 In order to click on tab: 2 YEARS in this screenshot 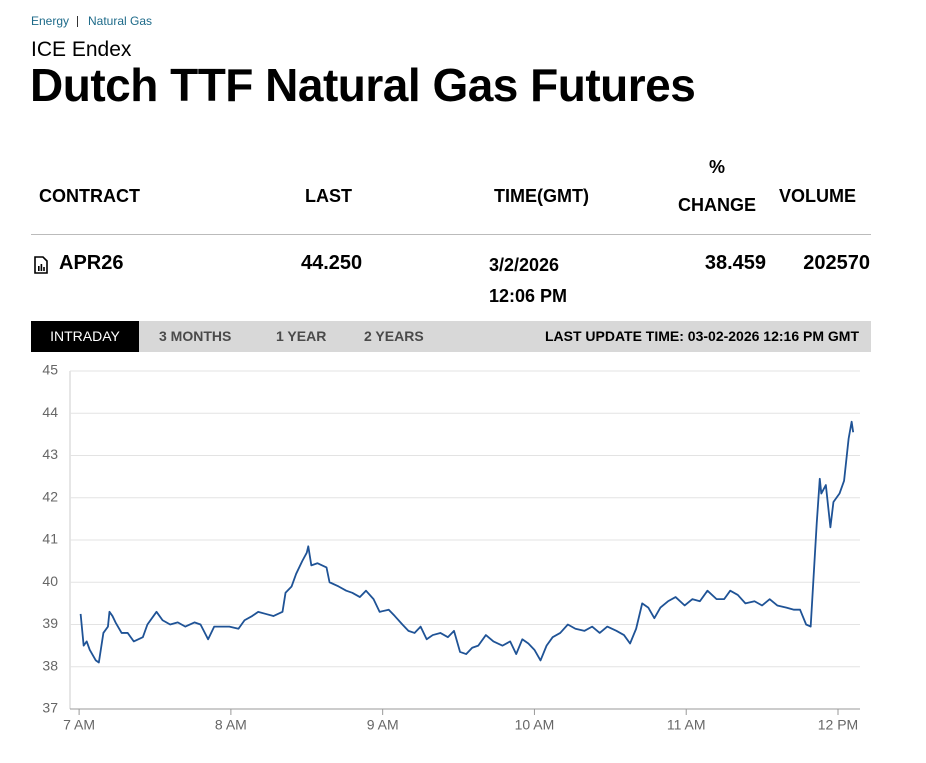, I will do `click(394, 336)`.